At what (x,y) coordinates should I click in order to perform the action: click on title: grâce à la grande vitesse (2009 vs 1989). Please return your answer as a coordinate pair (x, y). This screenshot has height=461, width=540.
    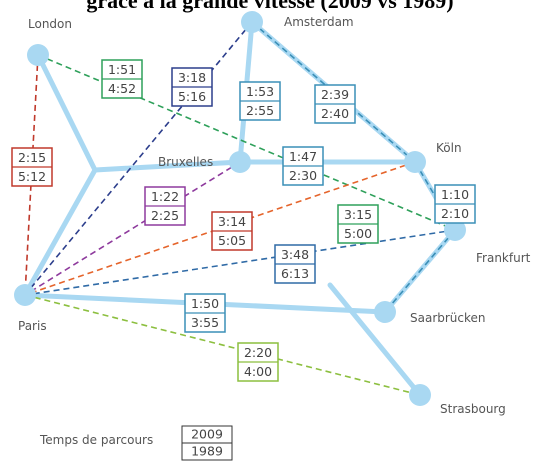
    Looking at the image, I should click on (269, 6).